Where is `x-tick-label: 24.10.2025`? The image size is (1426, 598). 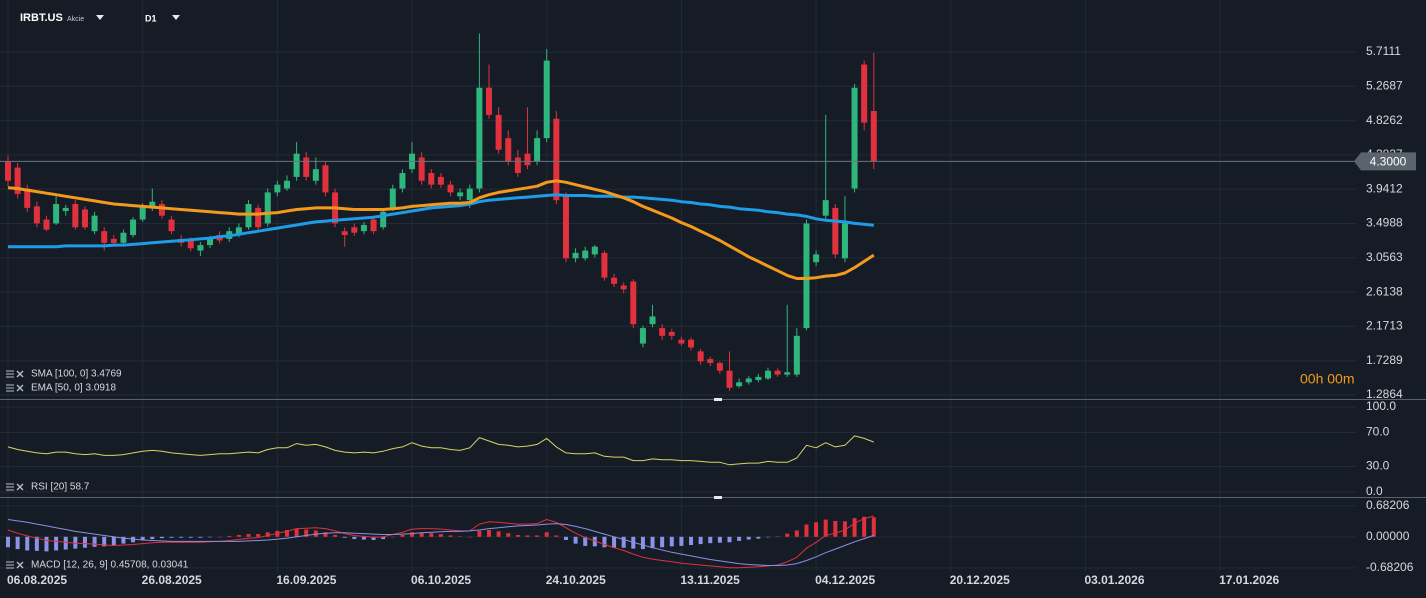 x-tick-label: 24.10.2025 is located at coordinates (576, 580).